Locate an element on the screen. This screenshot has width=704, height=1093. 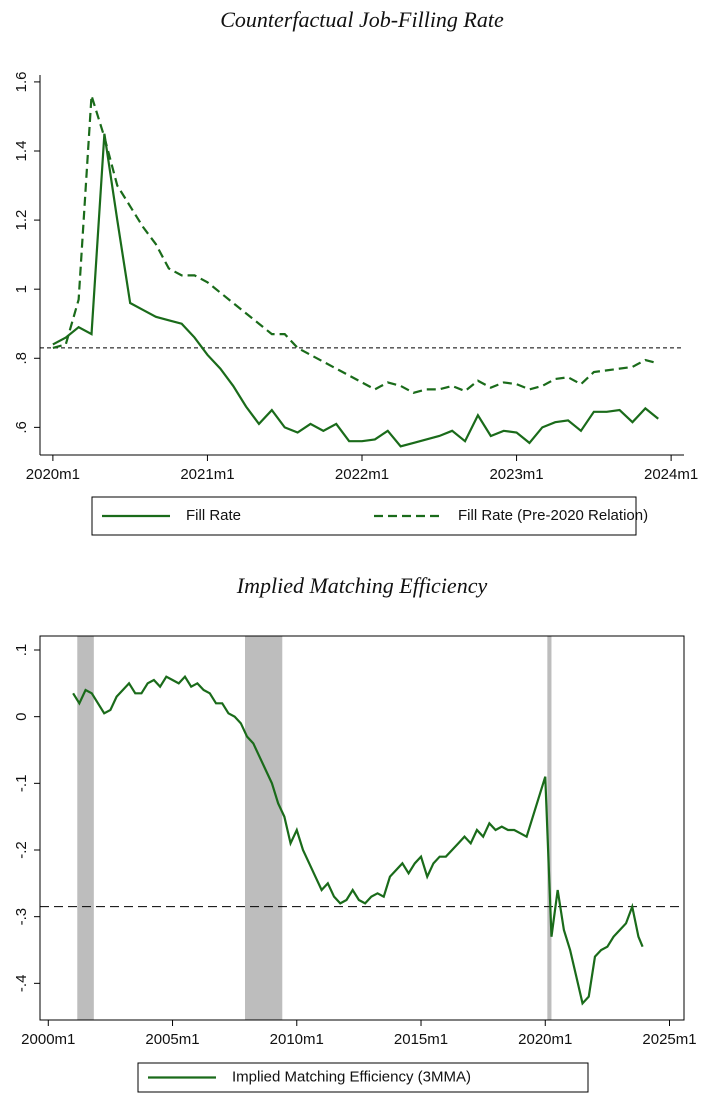
x-tick-label: 2025m1 is located at coordinates (669, 1039).